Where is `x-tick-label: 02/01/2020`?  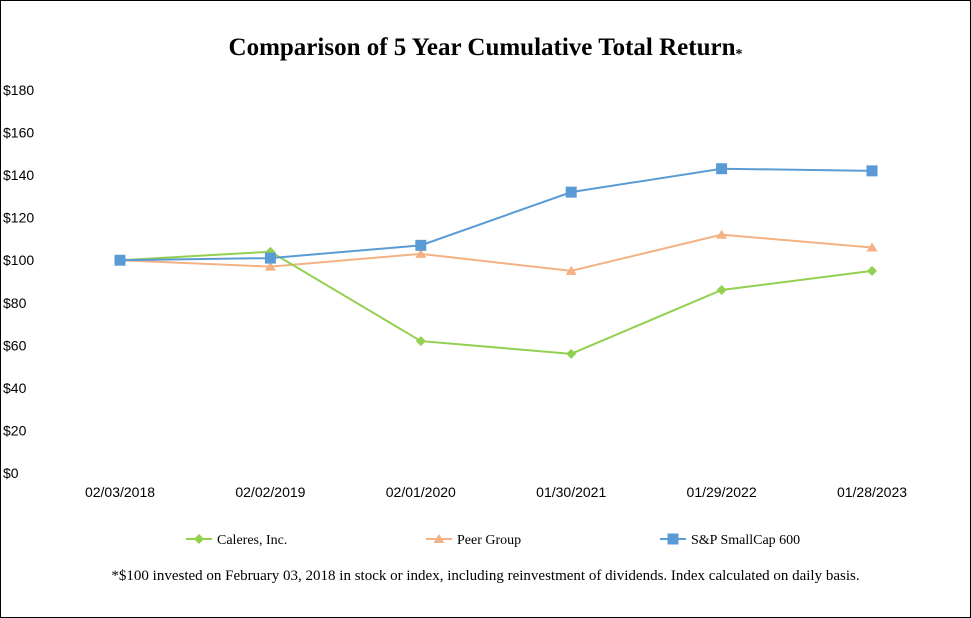
x-tick-label: 02/01/2020 is located at coordinates (421, 492).